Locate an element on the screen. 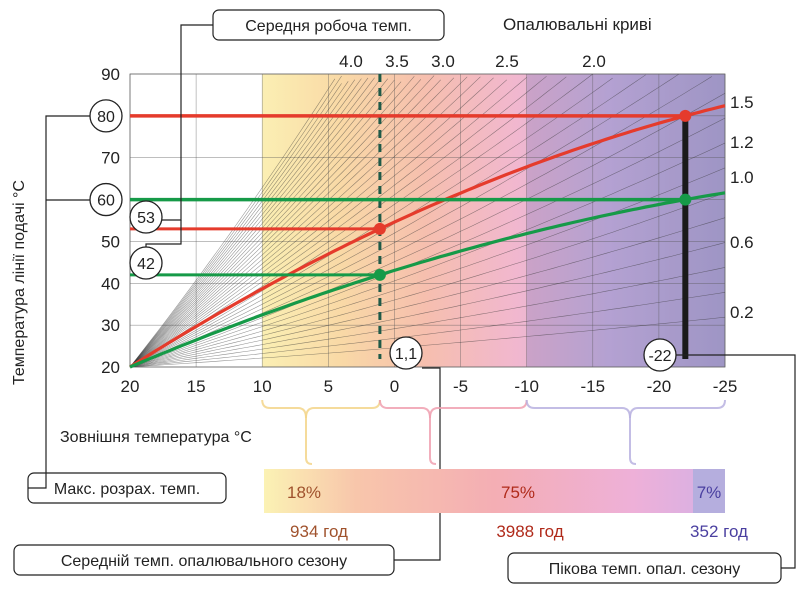 The image size is (800, 600). y-tick-label: 90 is located at coordinates (110, 74).